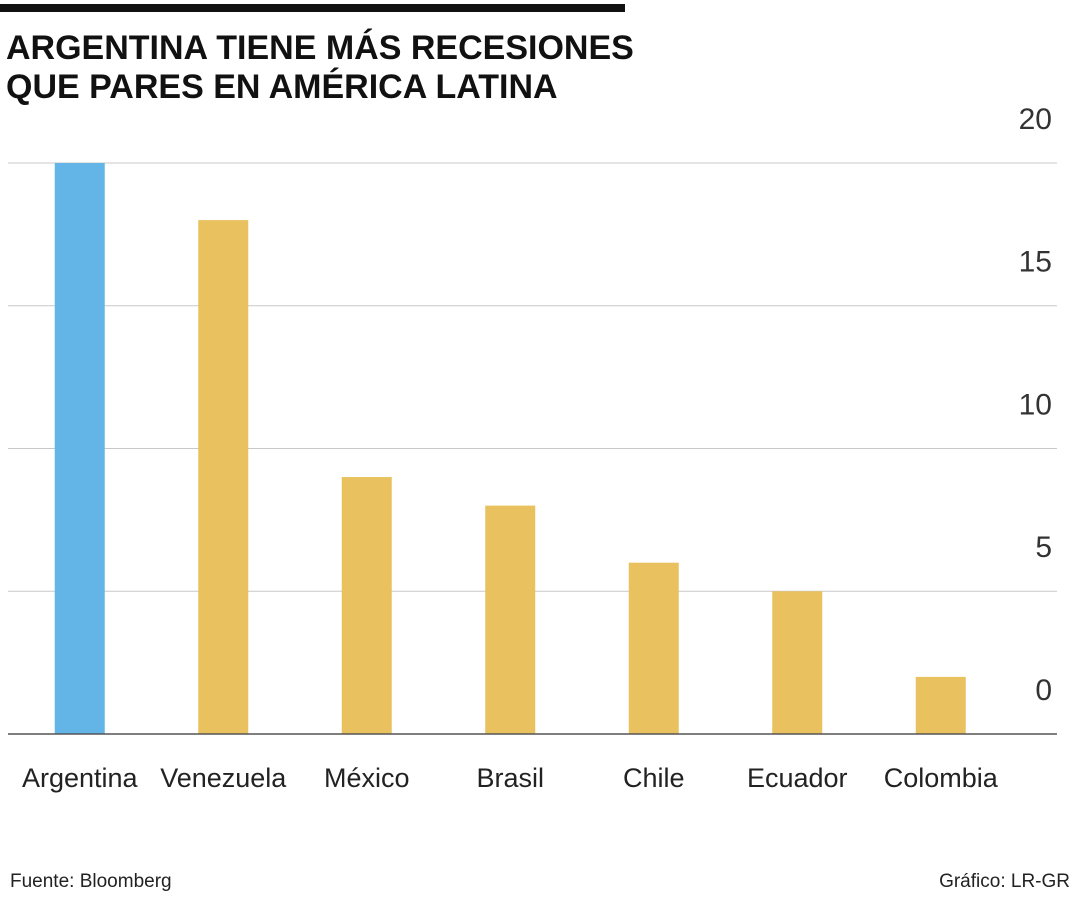 The width and height of the screenshot is (1080, 900). What do you see at coordinates (367, 778) in the screenshot?
I see `x-tick-label: México` at bounding box center [367, 778].